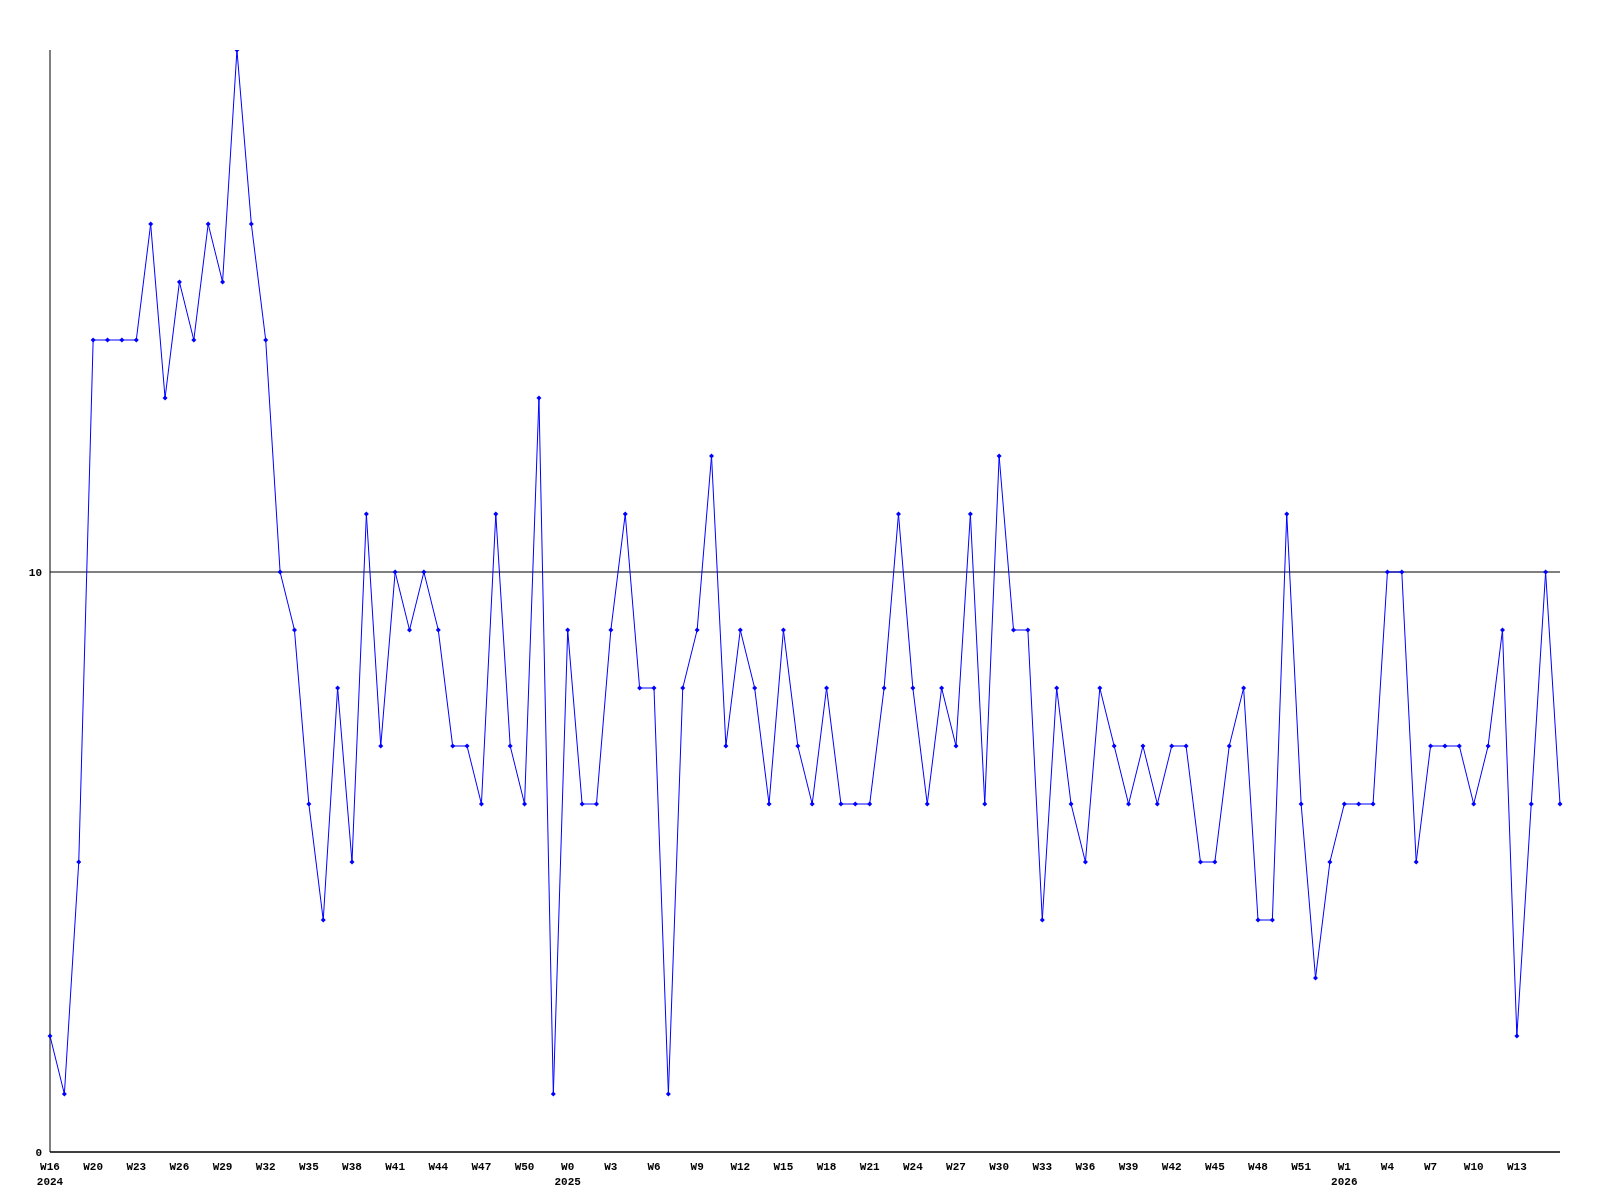  I want to click on x-tick-label: W45, so click(1215, 1167).